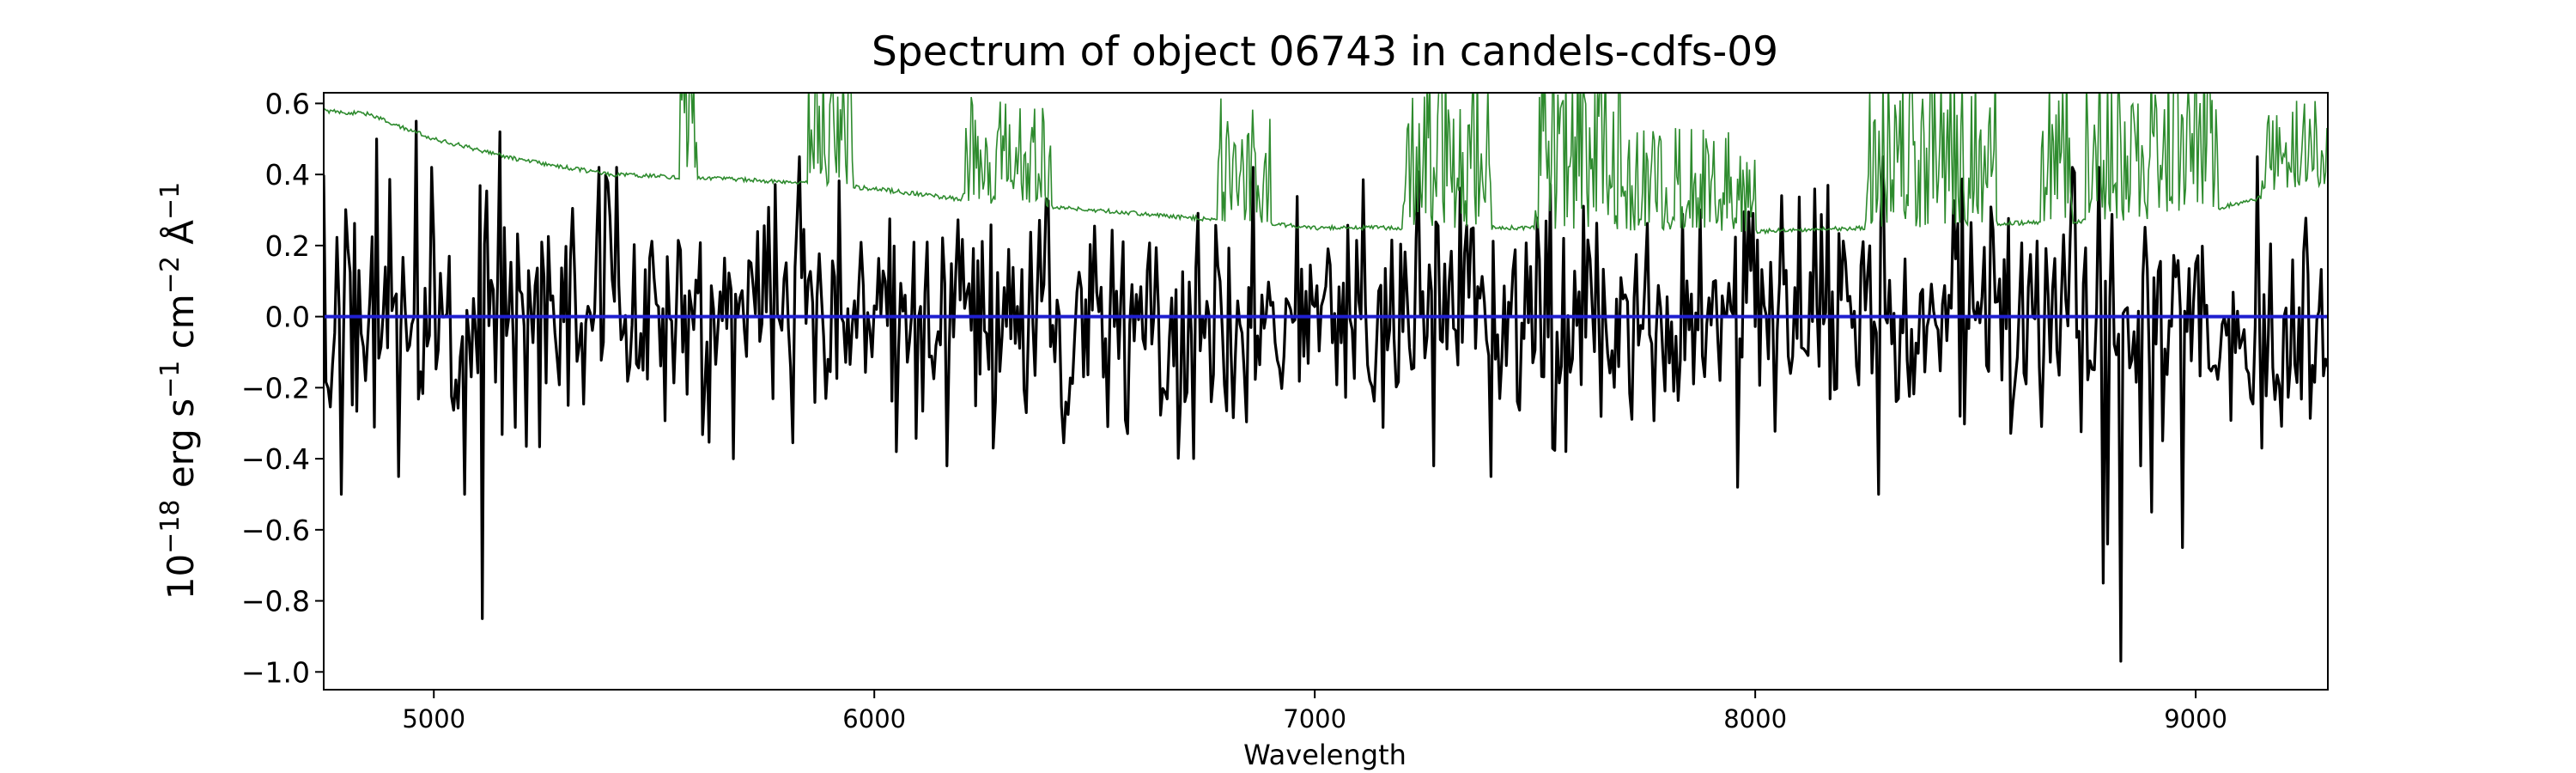  I want to click on x-tick-label: 5000, so click(433, 718).